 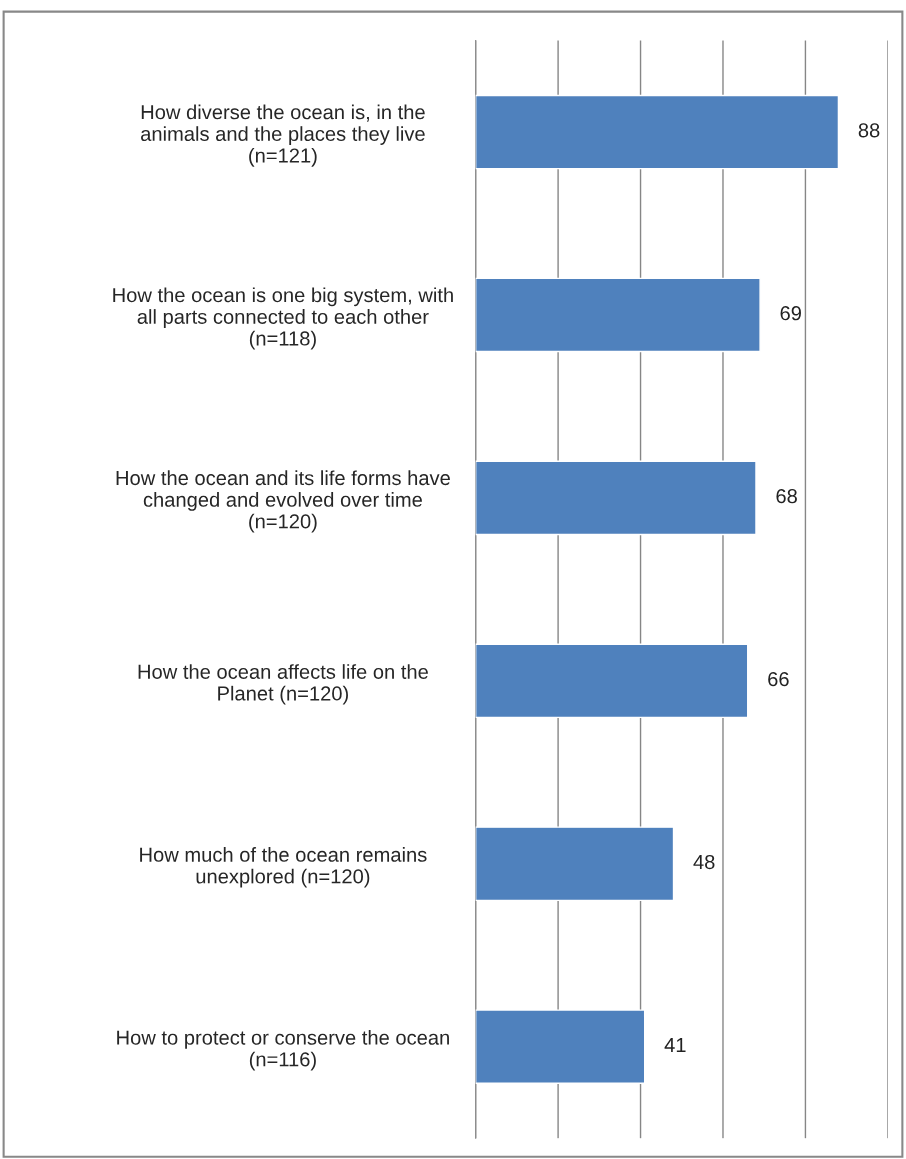 What do you see at coordinates (283, 135) in the screenshot?
I see `y-tick-label: How diverse the ocean is, in the animals and the places they live (n=121)` at bounding box center [283, 135].